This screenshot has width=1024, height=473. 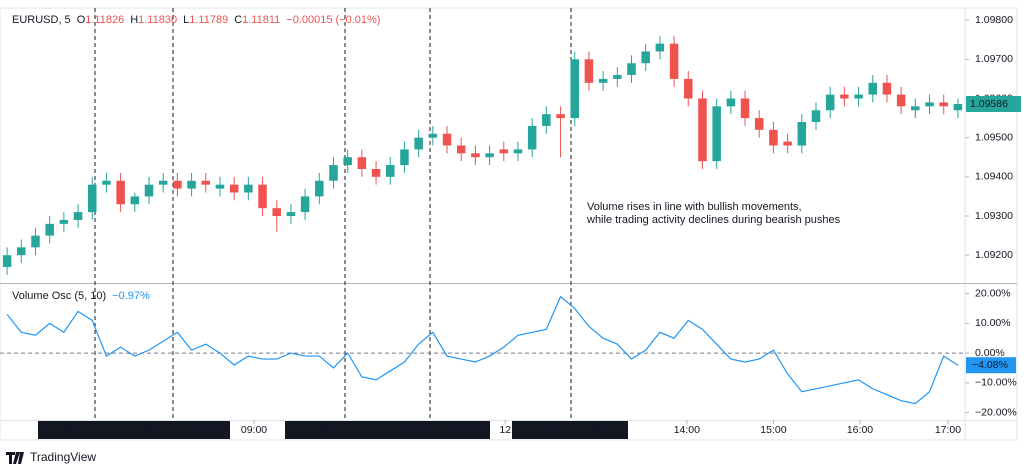 I want to click on x-tick-label: 14:00, so click(x=687, y=430).